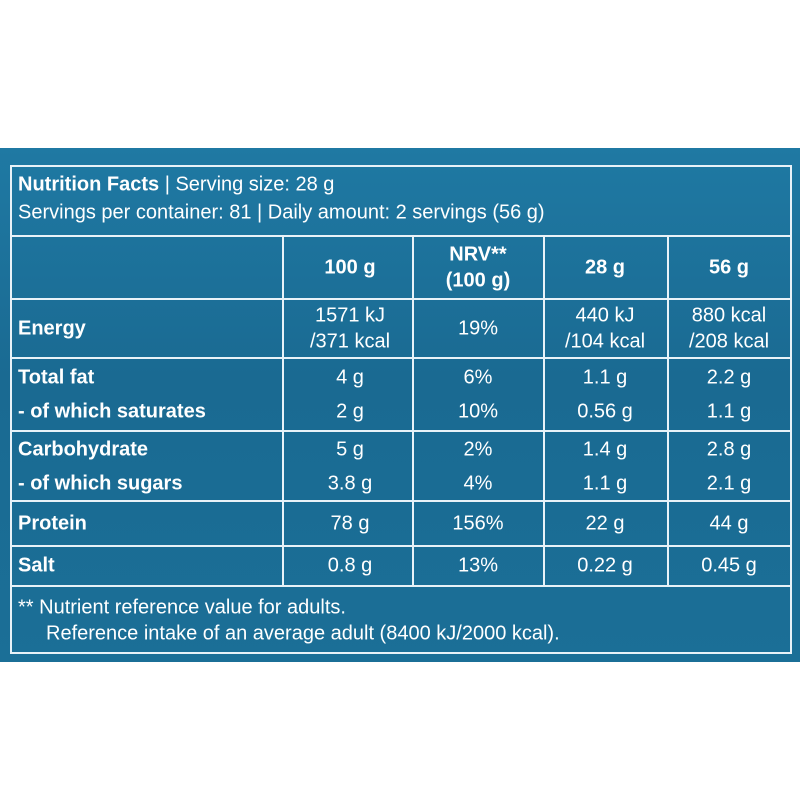 This screenshot has width=800, height=800. Describe the element at coordinates (729, 377) in the screenshot. I see `cell: 2.2 g` at that location.